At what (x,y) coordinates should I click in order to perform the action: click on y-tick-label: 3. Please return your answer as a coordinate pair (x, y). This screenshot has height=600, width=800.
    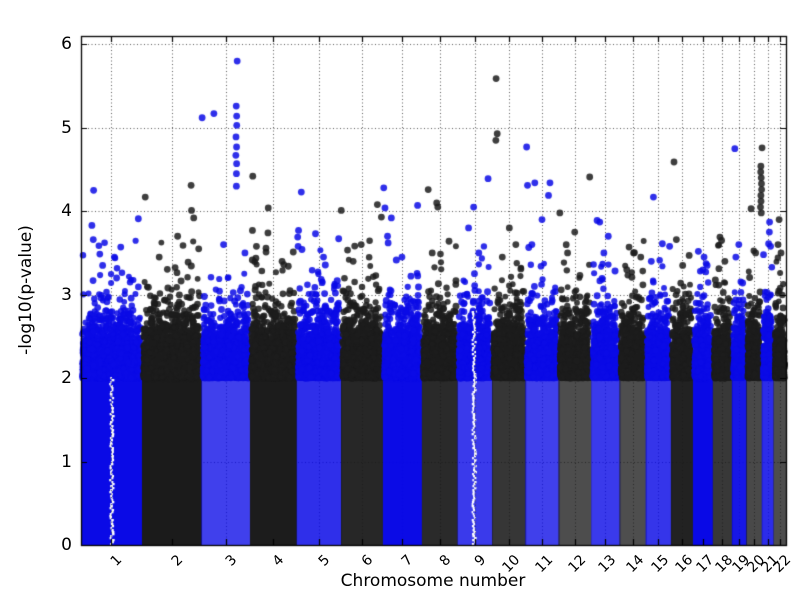
    Looking at the image, I should click on (66, 294).